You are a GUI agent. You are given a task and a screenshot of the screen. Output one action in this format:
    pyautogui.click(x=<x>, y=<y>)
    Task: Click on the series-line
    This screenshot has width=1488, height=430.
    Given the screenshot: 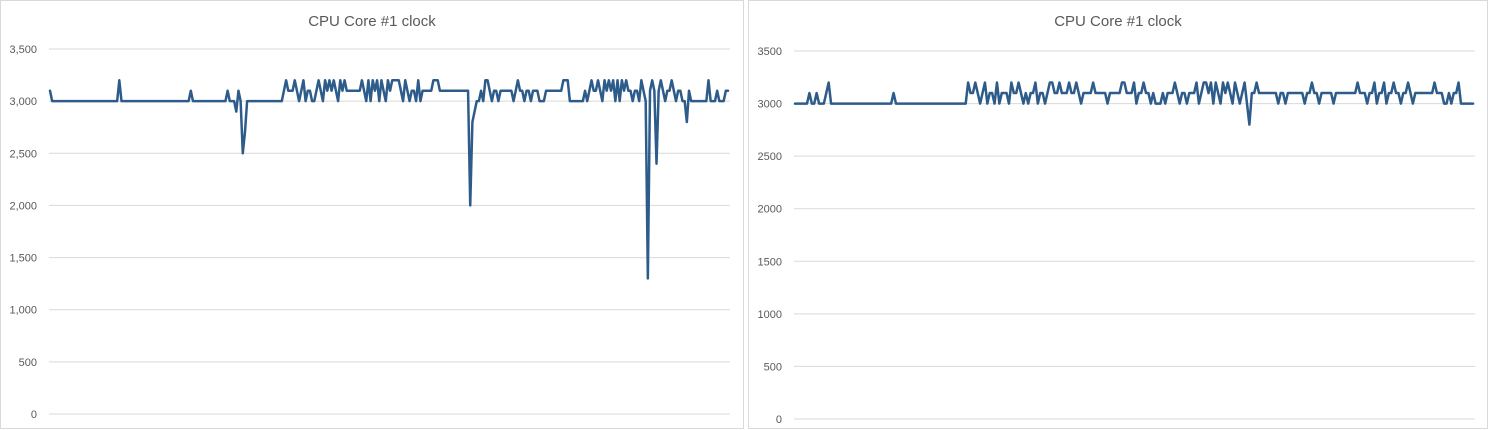 What is the action you would take?
    pyautogui.click(x=1134, y=103)
    